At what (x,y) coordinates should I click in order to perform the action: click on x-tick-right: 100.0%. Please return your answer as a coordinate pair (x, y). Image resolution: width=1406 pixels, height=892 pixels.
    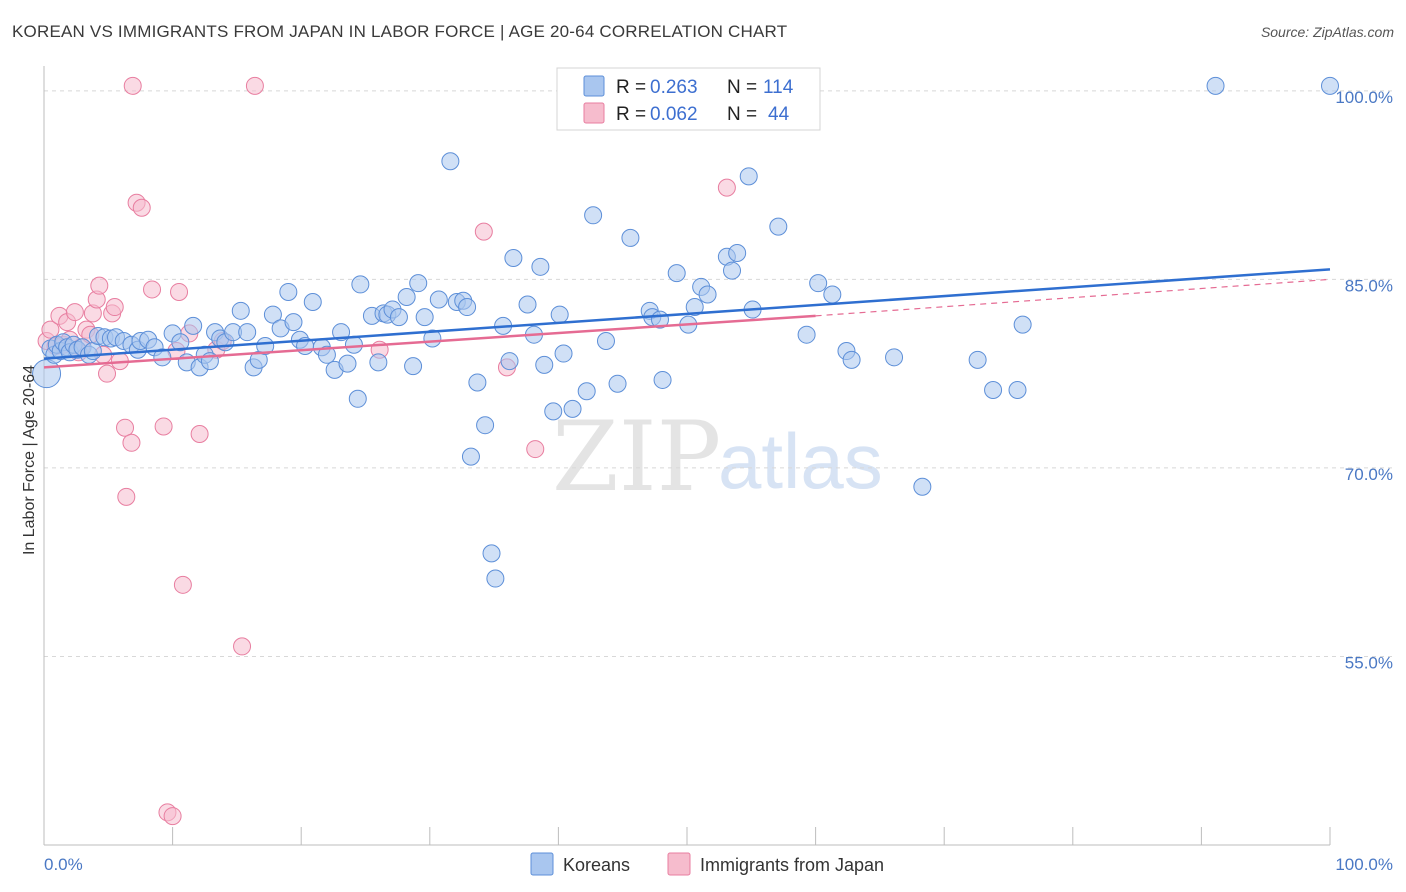
    Looking at the image, I should click on (1364, 864).